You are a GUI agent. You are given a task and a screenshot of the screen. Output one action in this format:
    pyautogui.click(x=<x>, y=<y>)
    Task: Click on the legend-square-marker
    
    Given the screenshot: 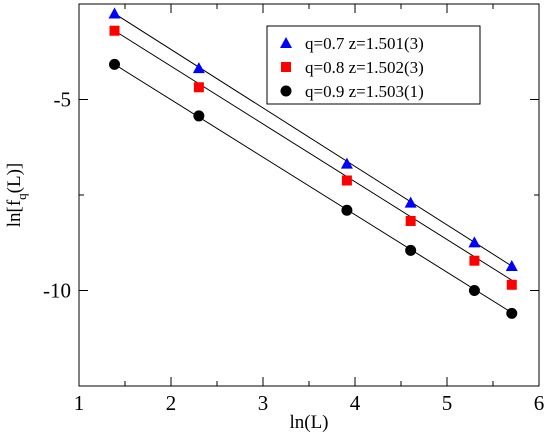 What is the action you would take?
    pyautogui.click(x=286, y=67)
    